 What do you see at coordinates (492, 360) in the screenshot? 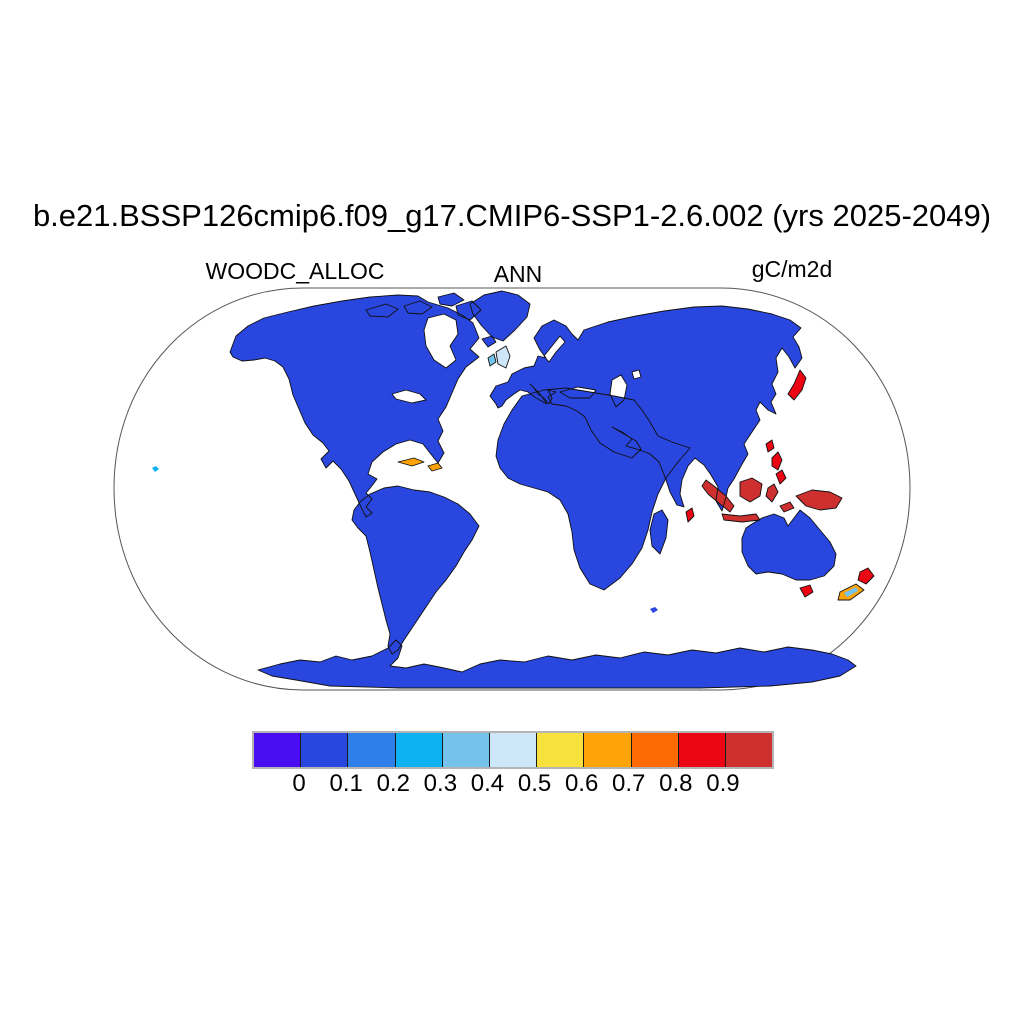
I see `ireland` at bounding box center [492, 360].